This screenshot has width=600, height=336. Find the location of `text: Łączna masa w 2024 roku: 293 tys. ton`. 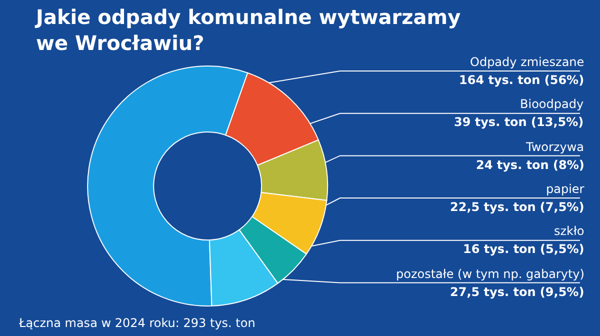

text: Łączna masa w 2024 roku: 293 tys. ton is located at coordinates (137, 323).